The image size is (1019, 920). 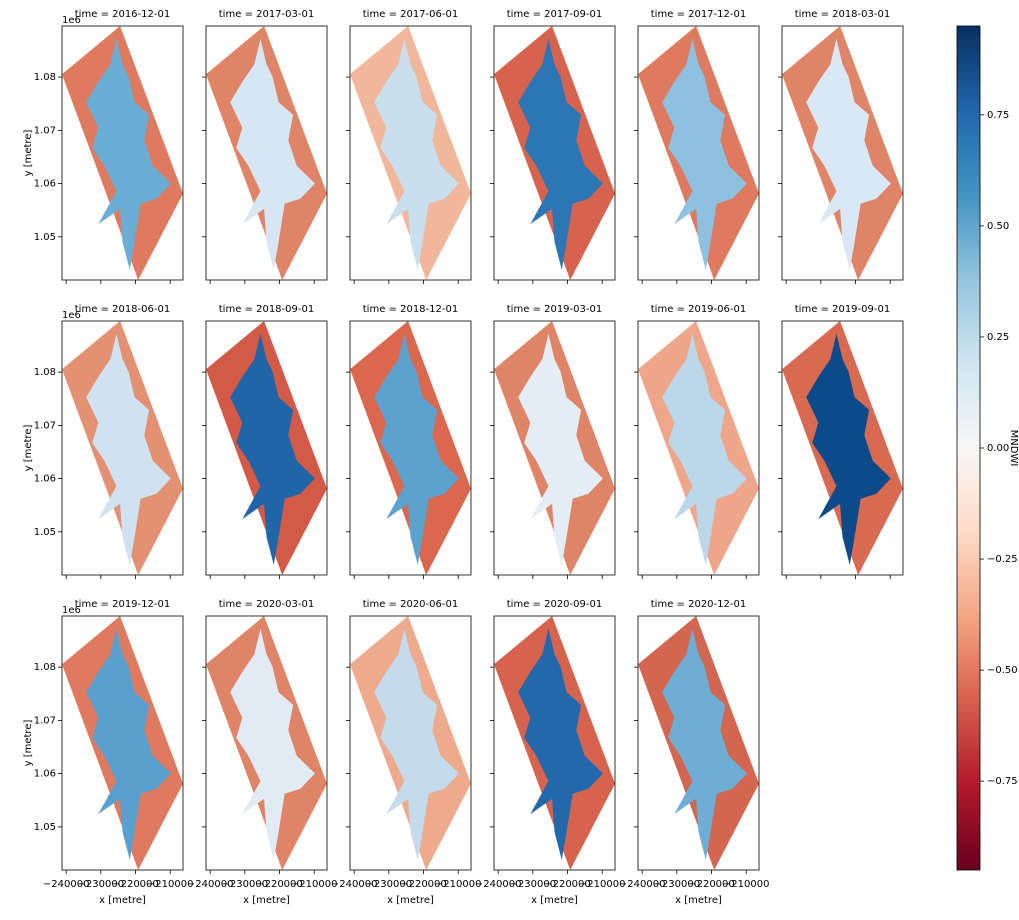 I want to click on y-tick-label: 1.08, so click(x=45, y=667).